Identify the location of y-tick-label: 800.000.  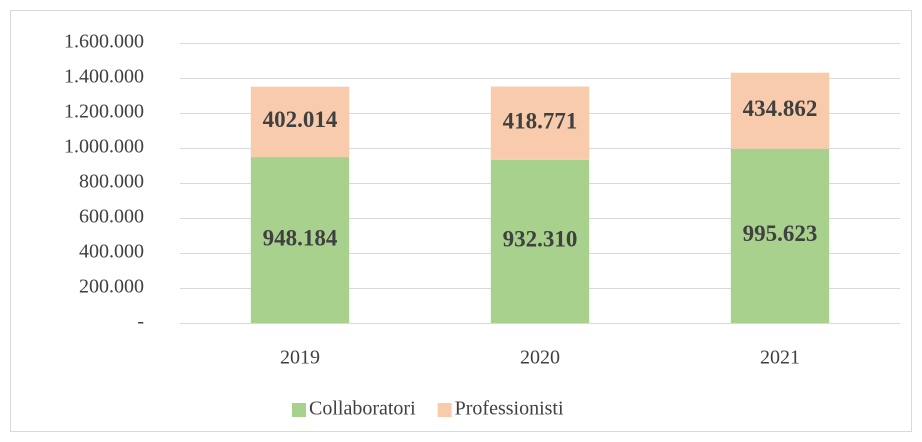
(111, 182).